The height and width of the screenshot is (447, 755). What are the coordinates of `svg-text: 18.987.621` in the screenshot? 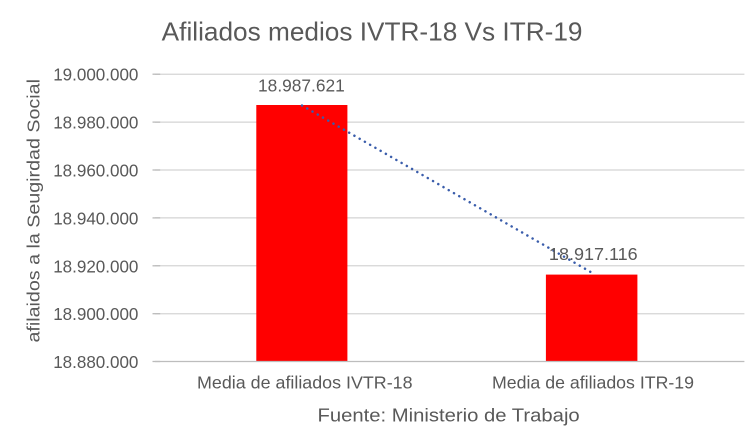 It's located at (301, 86).